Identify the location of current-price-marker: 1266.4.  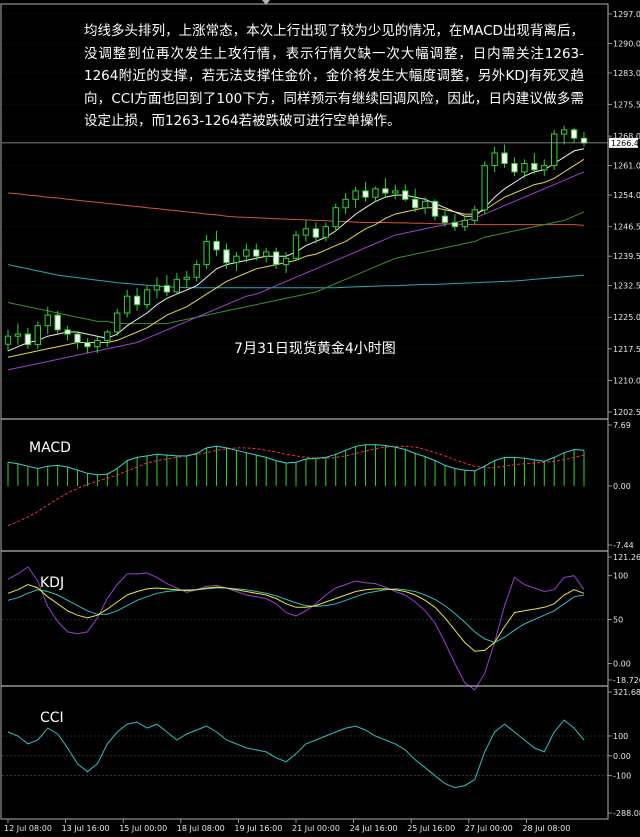
(624, 142).